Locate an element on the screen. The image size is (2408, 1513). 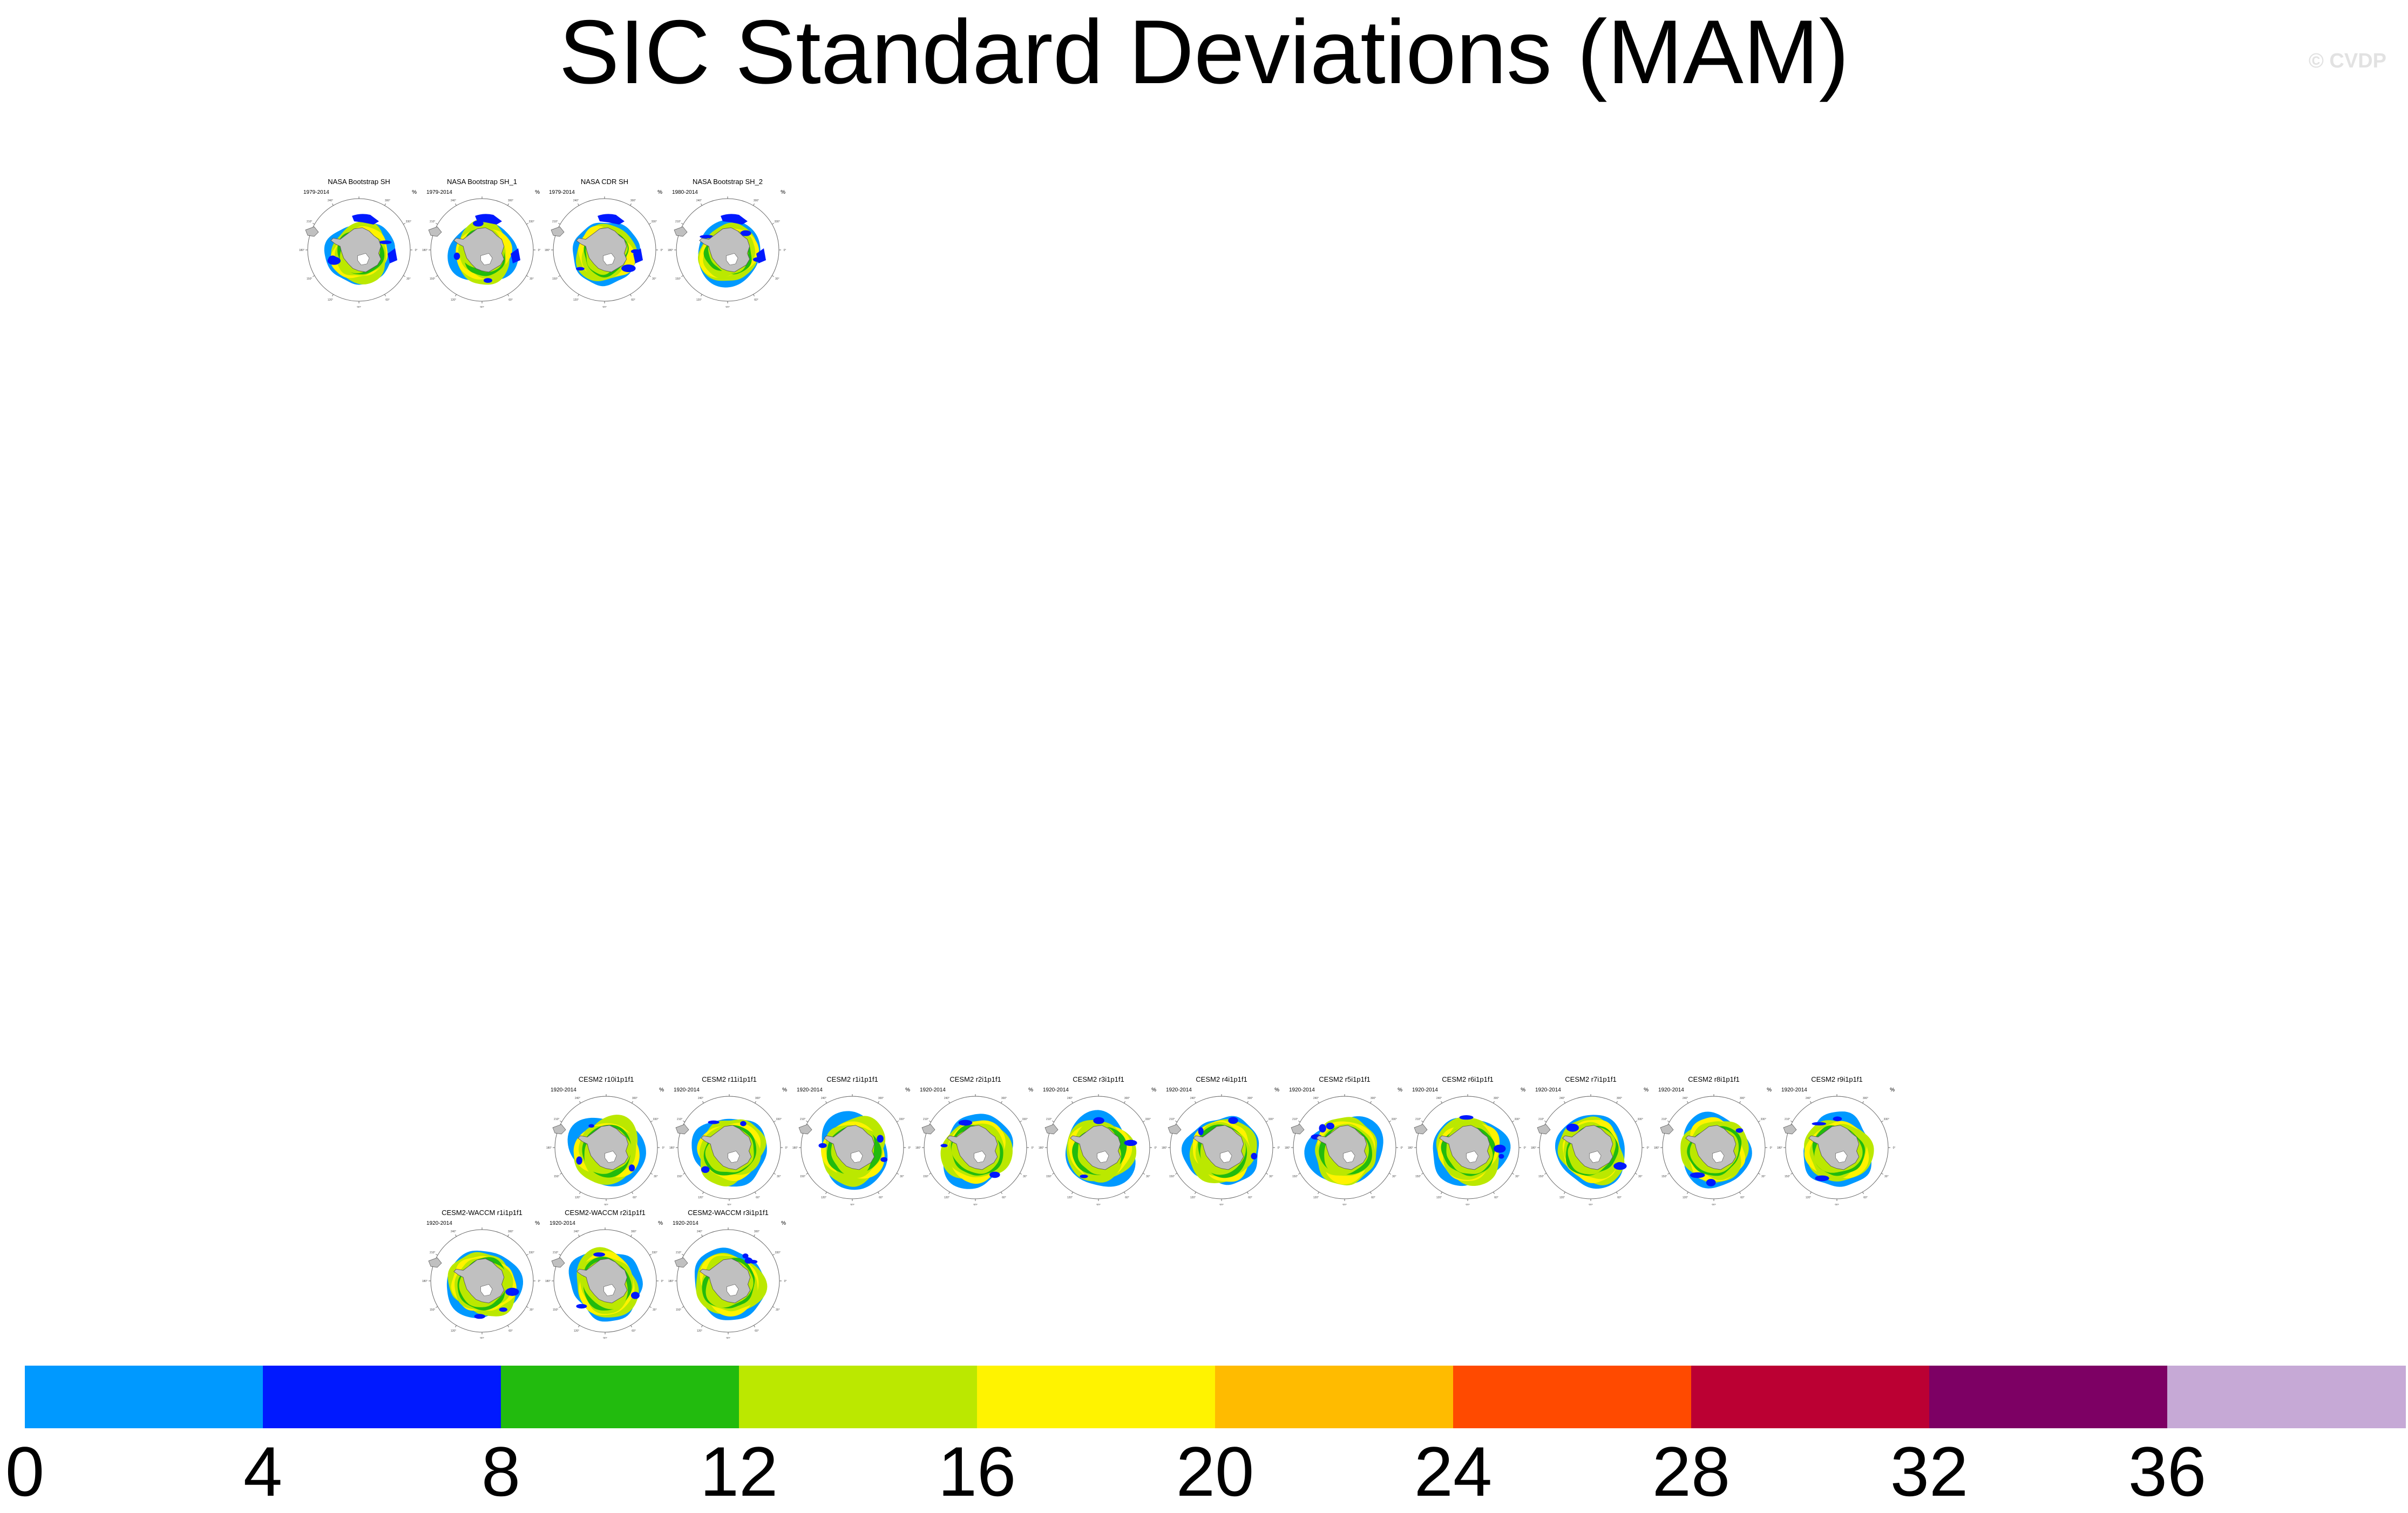
panel-title: NASA Bootstrap SH_1 is located at coordinates (482, 182).